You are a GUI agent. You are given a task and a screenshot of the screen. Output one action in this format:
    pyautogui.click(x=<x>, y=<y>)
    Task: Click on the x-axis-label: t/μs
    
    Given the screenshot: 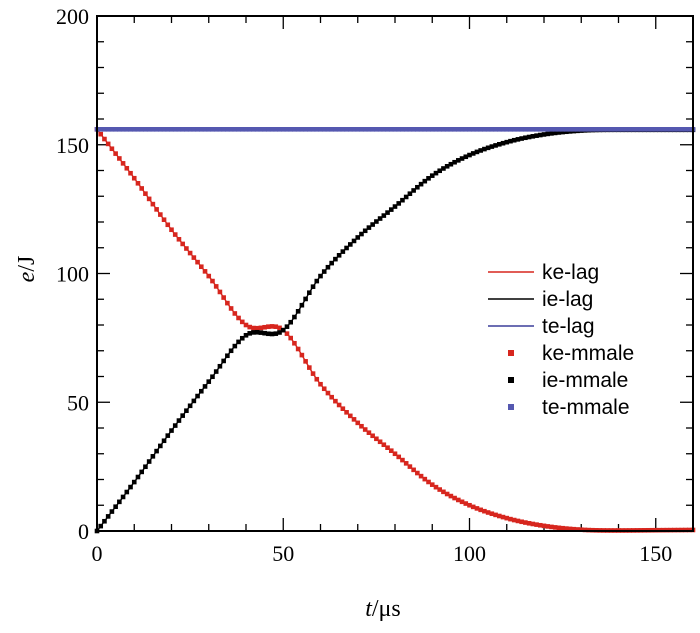 What is the action you would take?
    pyautogui.click(x=383, y=609)
    